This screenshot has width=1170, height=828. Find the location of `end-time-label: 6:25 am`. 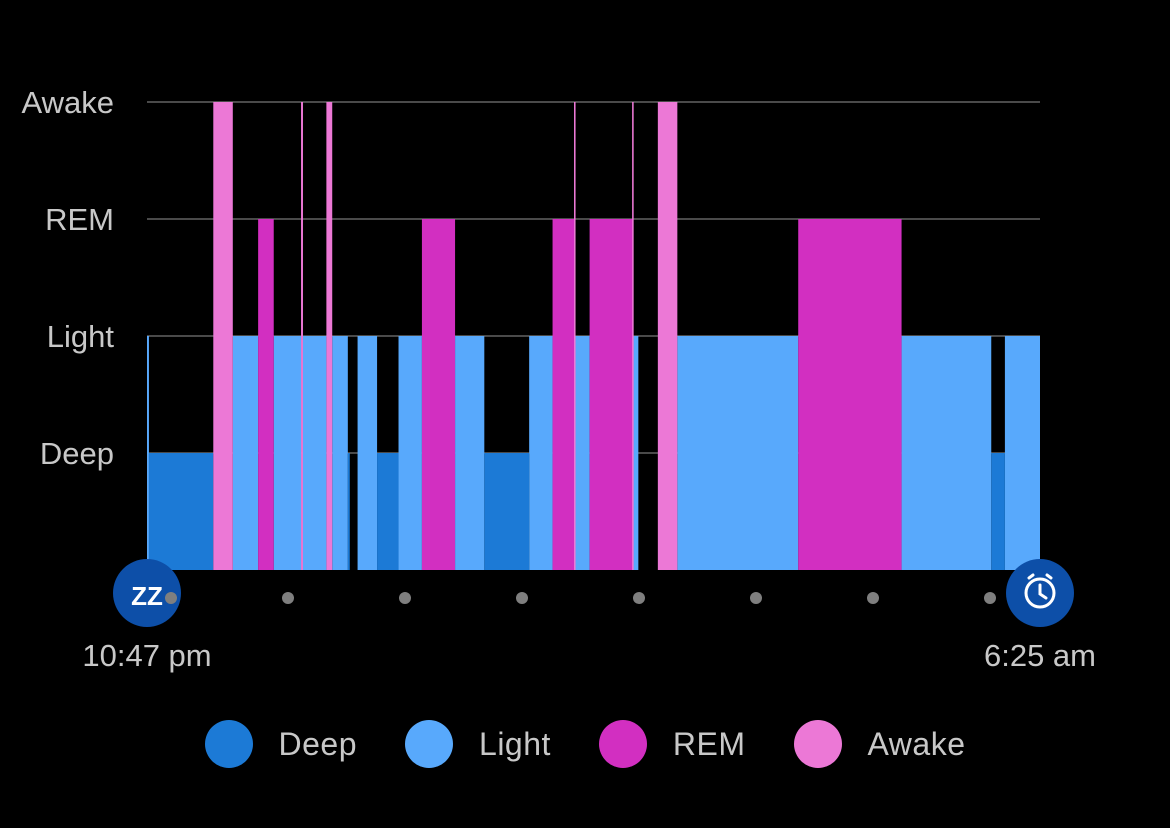

end-time-label: 6:25 am is located at coordinates (1040, 655).